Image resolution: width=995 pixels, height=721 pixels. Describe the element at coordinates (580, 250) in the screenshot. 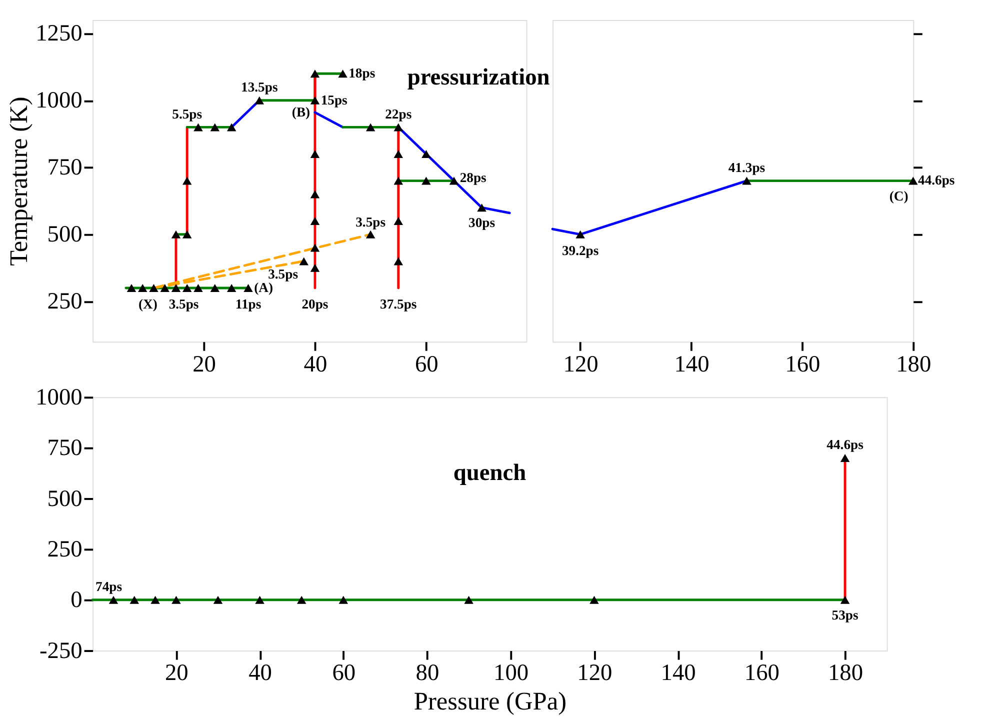

I see `annotation: 39.2ps` at that location.